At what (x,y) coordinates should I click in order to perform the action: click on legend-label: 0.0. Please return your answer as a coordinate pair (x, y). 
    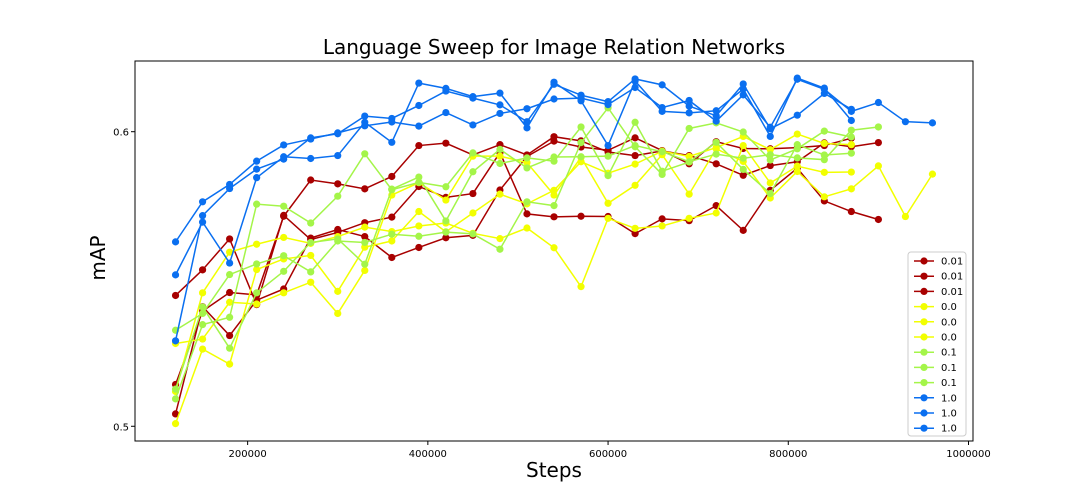
    Looking at the image, I should click on (949, 322).